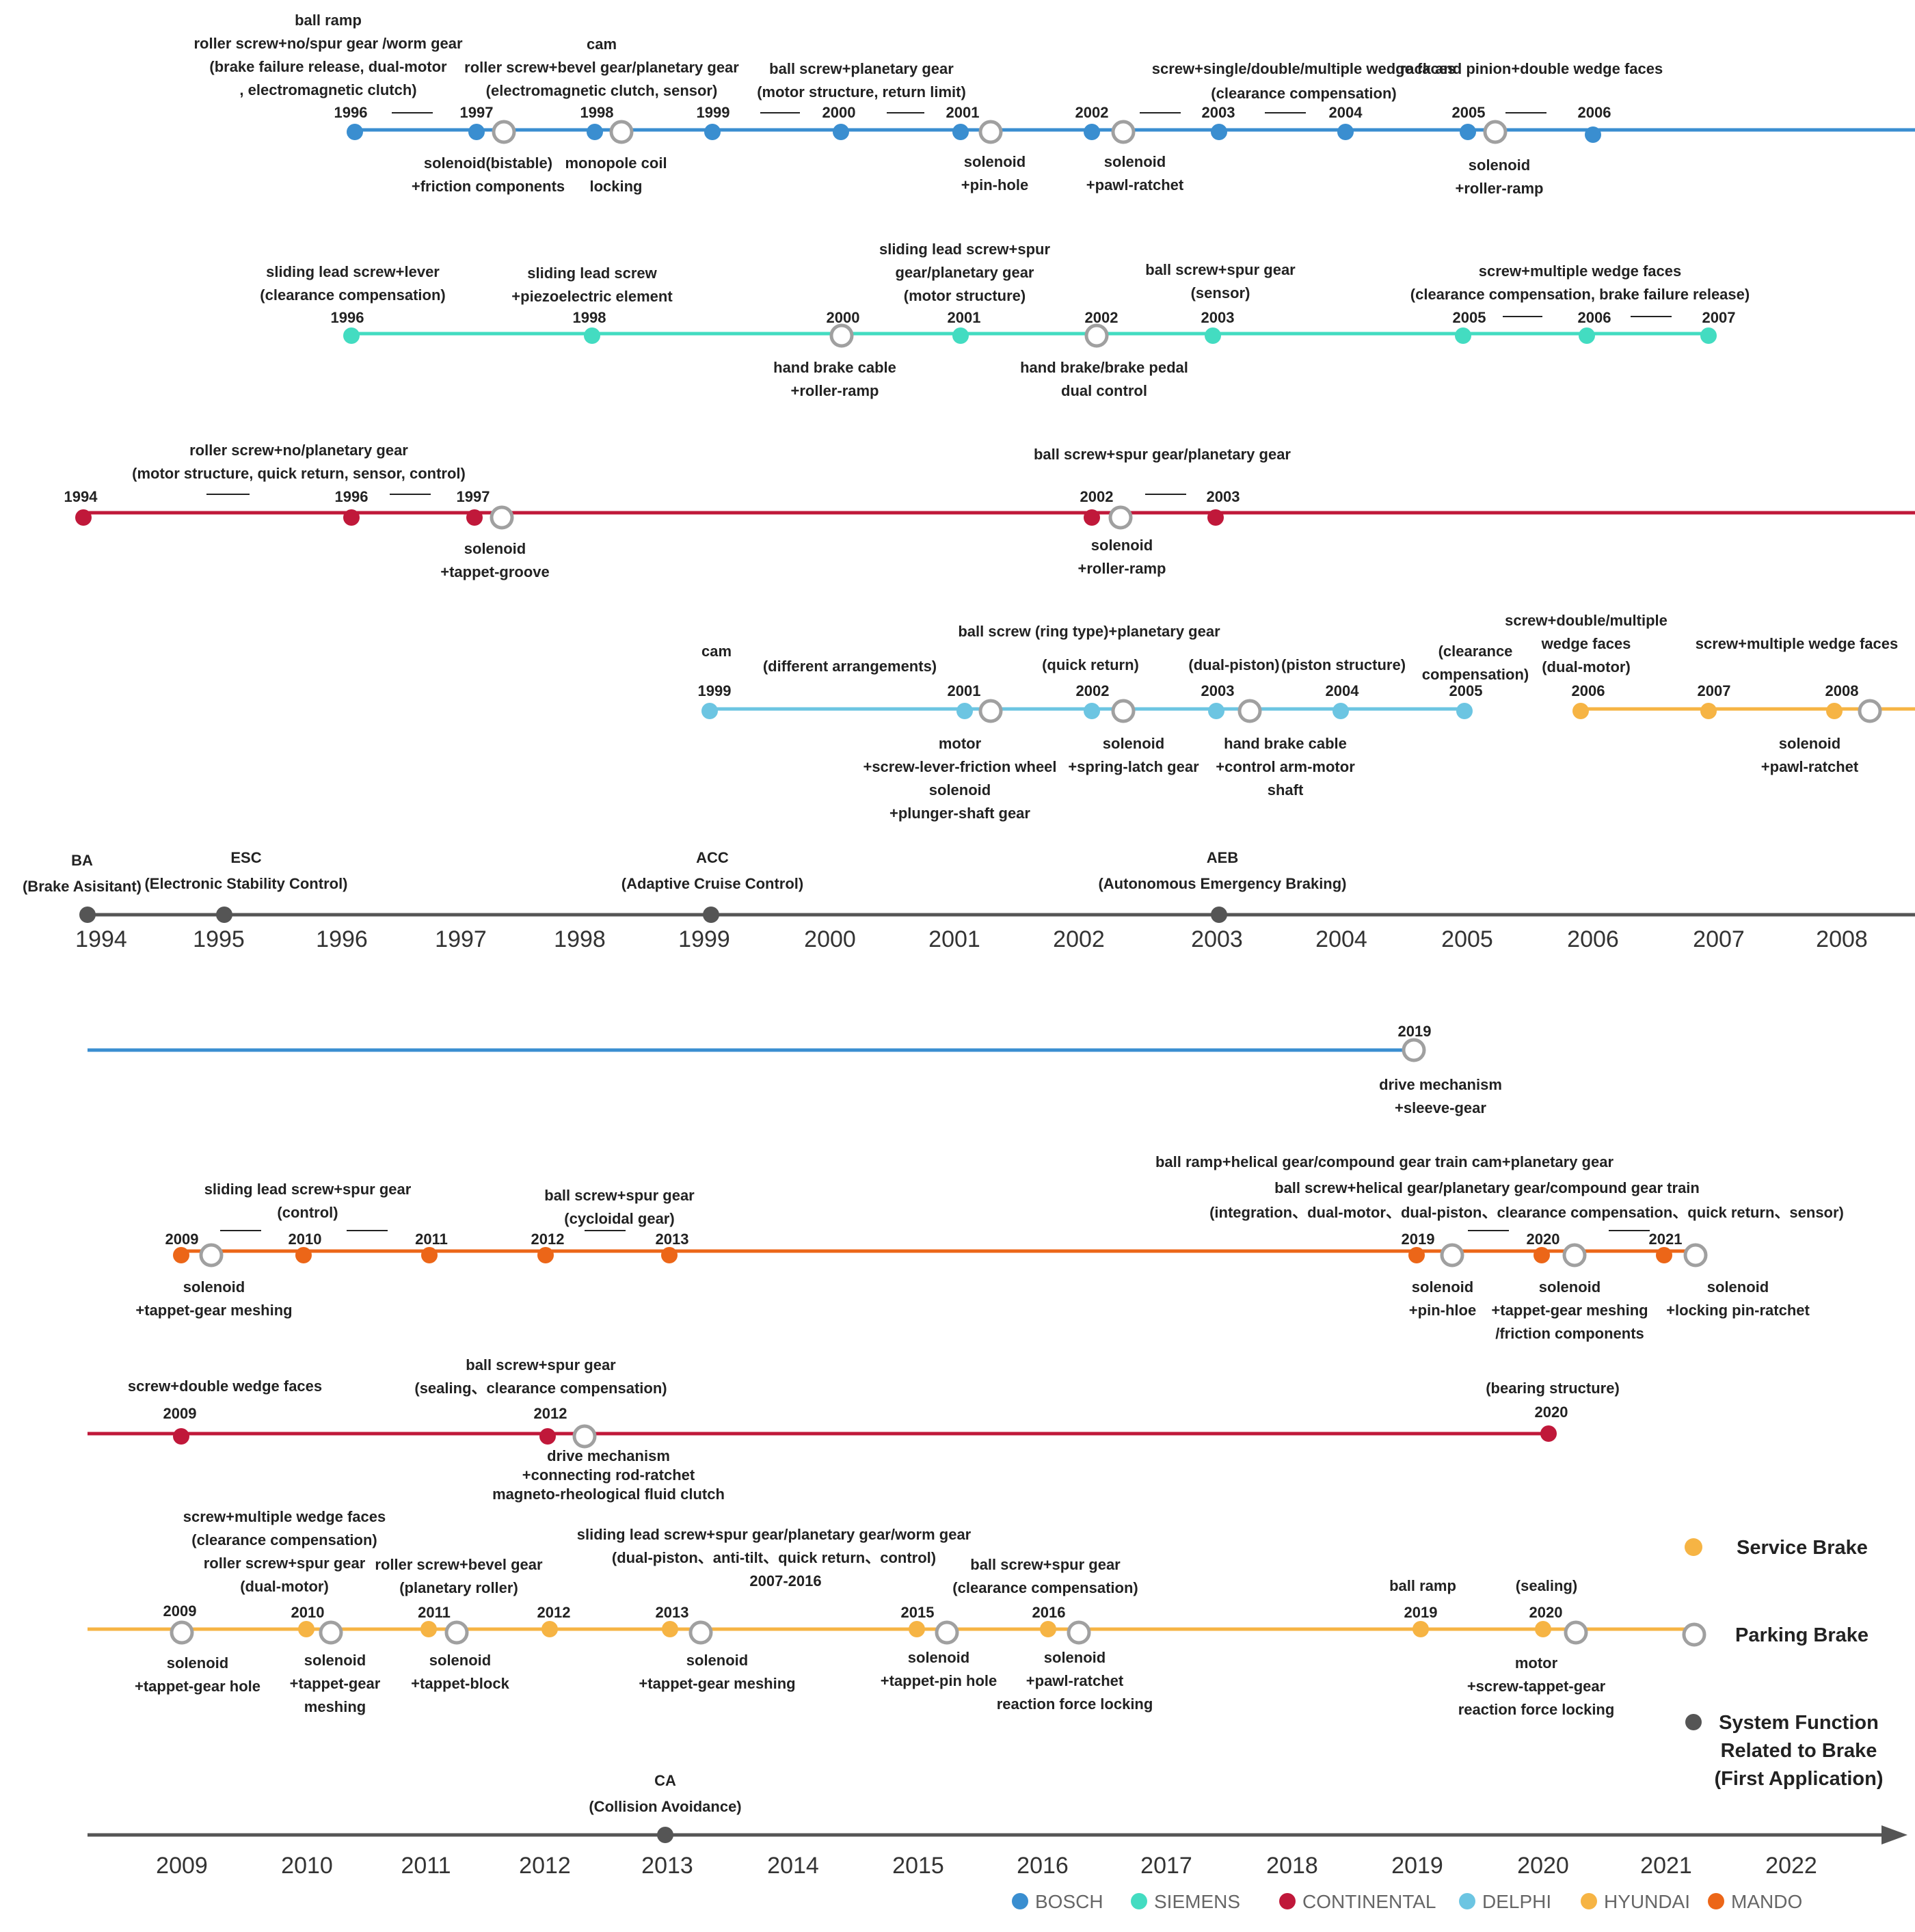 This screenshot has height=1932, width=1915. Describe the element at coordinates (1093, 690) in the screenshot. I see `annotation-text: 2002` at that location.